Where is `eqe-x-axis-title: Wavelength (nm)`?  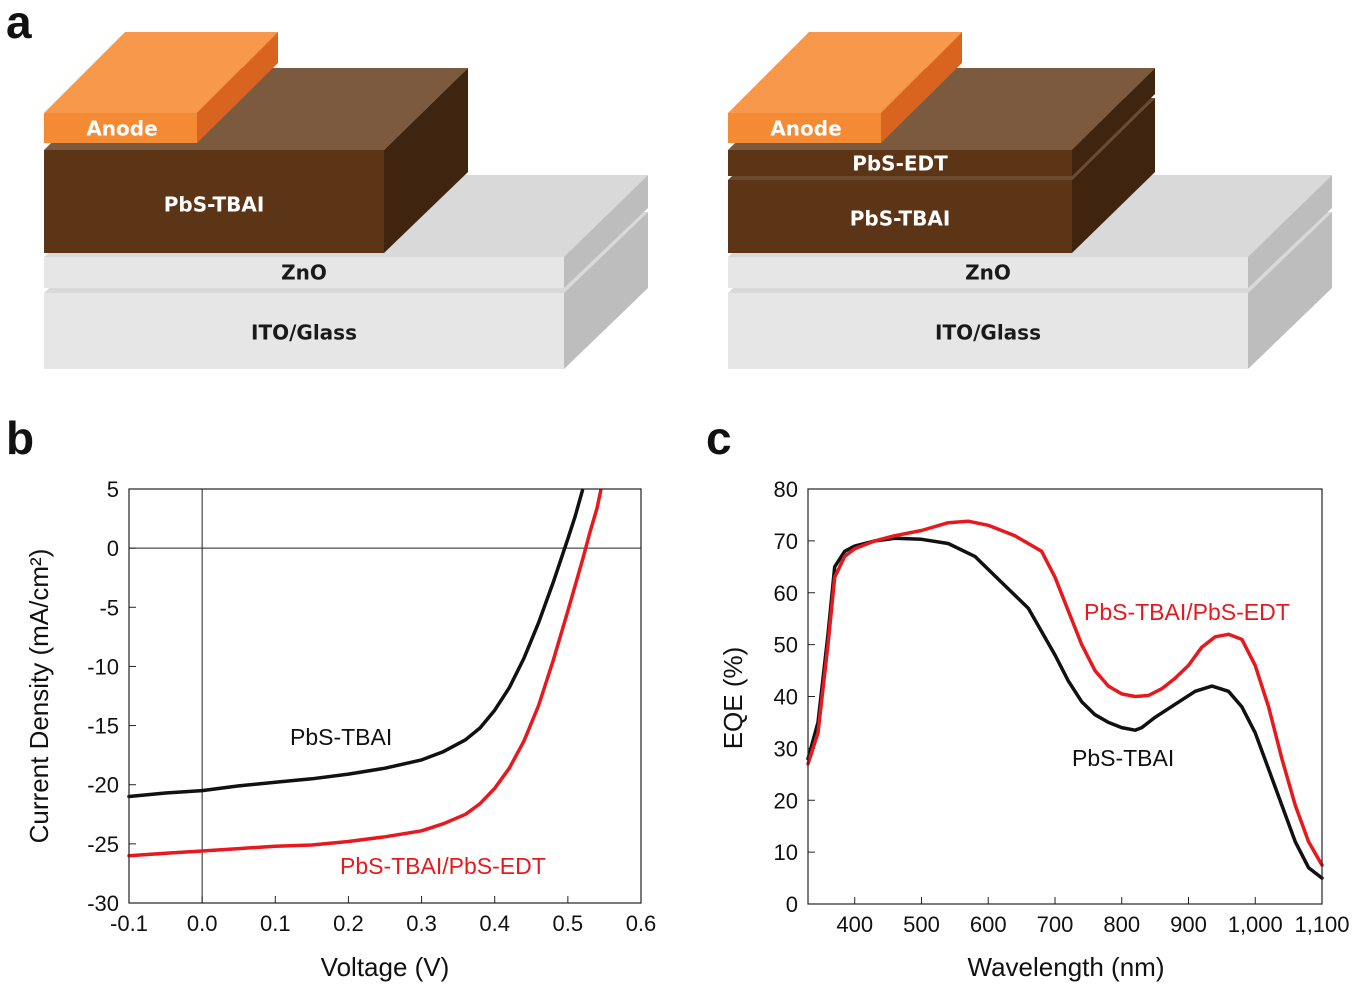 eqe-x-axis-title: Wavelength (nm) is located at coordinates (1066, 967).